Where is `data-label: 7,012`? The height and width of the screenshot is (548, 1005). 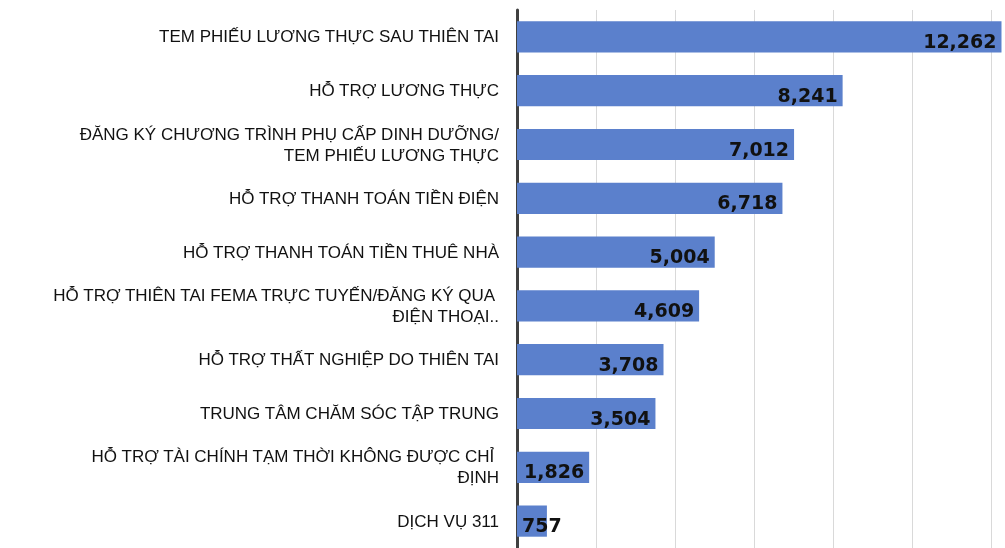
data-label: 7,012 is located at coordinates (759, 148).